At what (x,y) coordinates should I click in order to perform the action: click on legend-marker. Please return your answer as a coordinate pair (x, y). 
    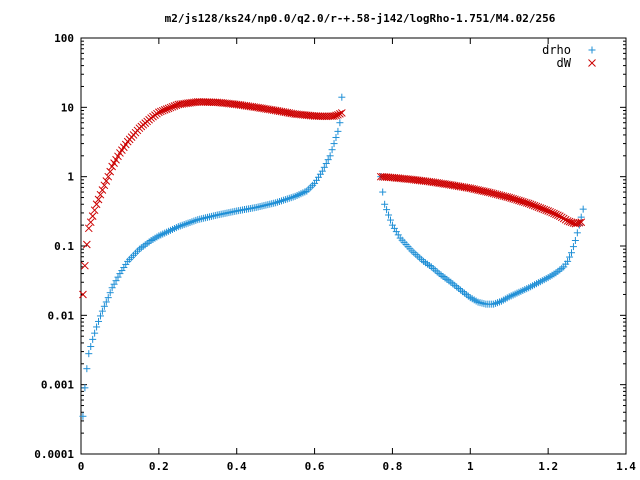
    Looking at the image, I should click on (592, 63).